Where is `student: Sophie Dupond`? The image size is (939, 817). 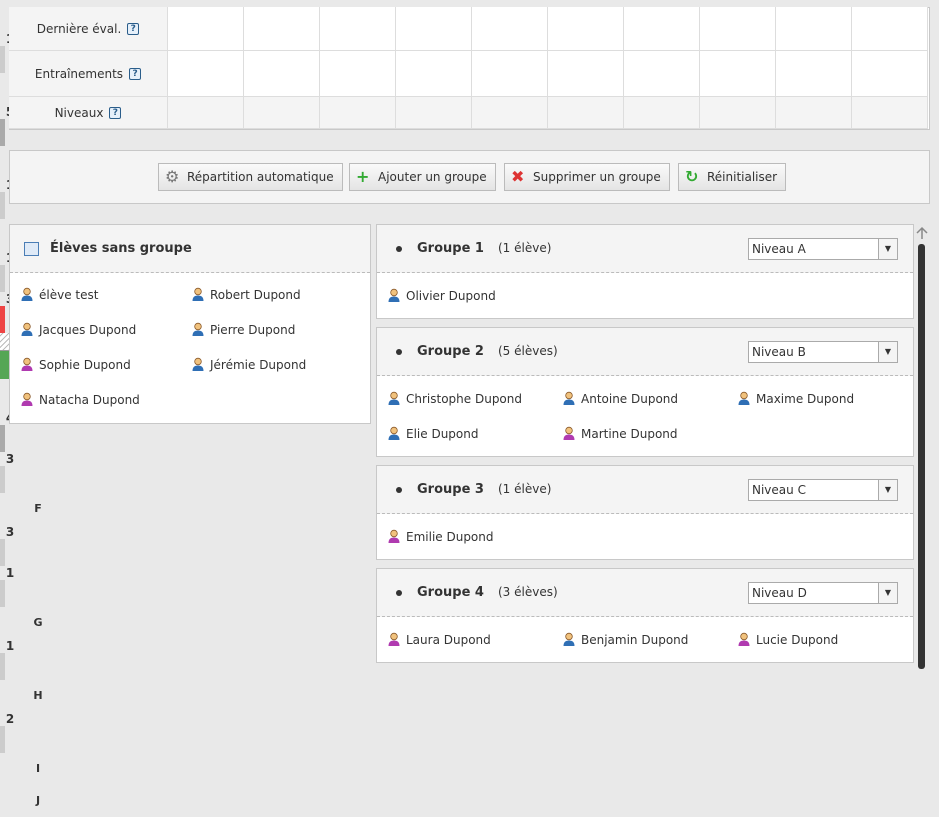 student: Sophie Dupond is located at coordinates (75, 365).